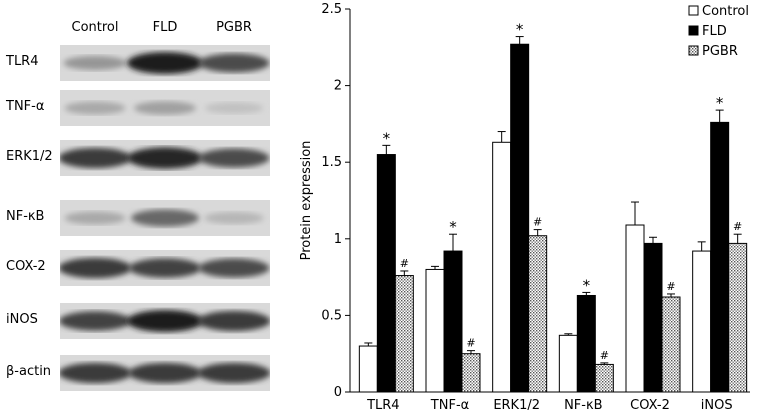 This screenshot has width=764, height=413. What do you see at coordinates (25, 216) in the screenshot?
I see `blot-label: NF-κB` at bounding box center [25, 216].